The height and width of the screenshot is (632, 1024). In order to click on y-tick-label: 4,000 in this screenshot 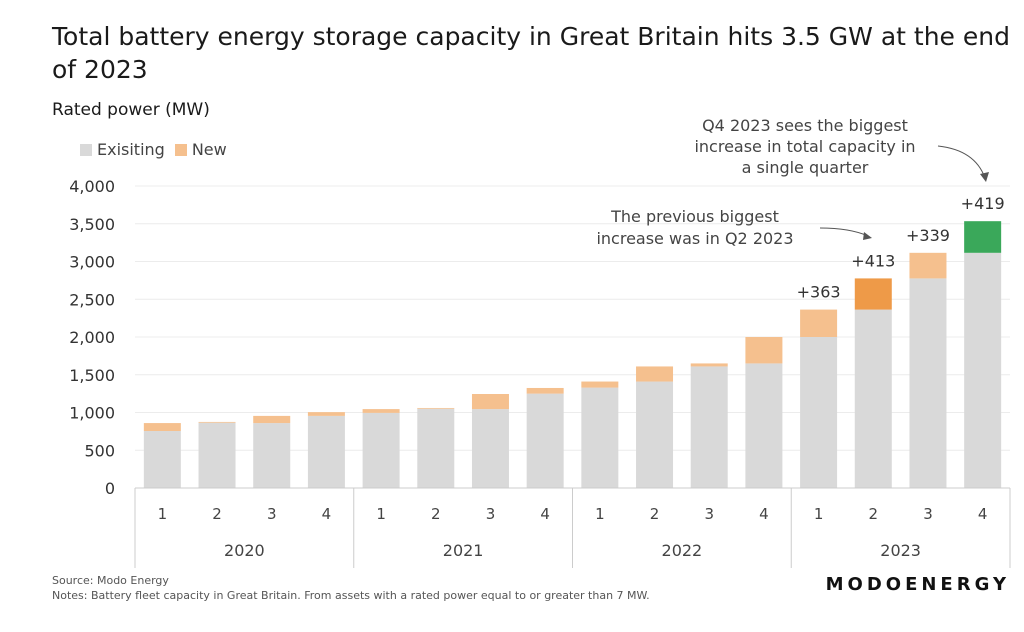, I will do `click(92, 186)`.